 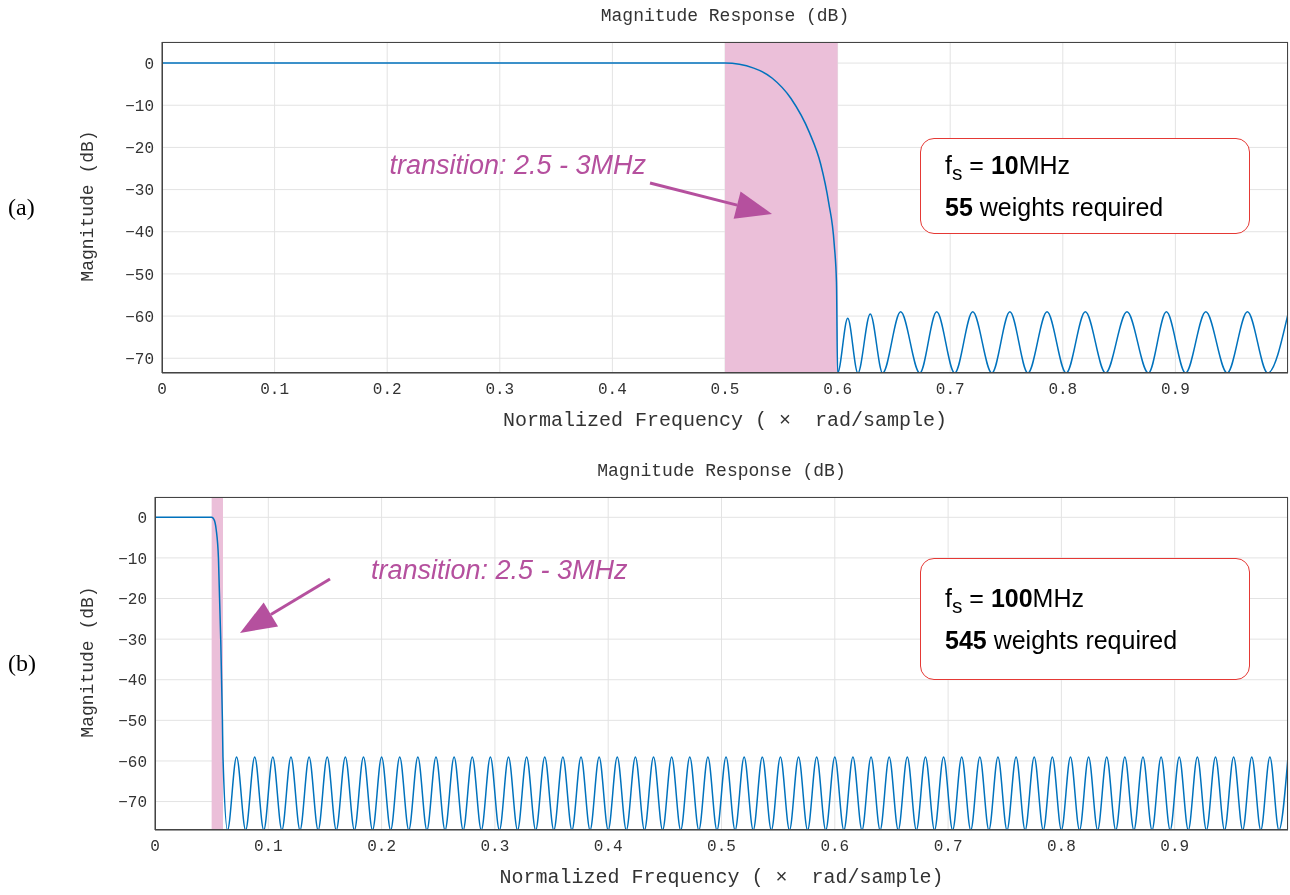 I want to click on text: (b), so click(x=22, y=663).